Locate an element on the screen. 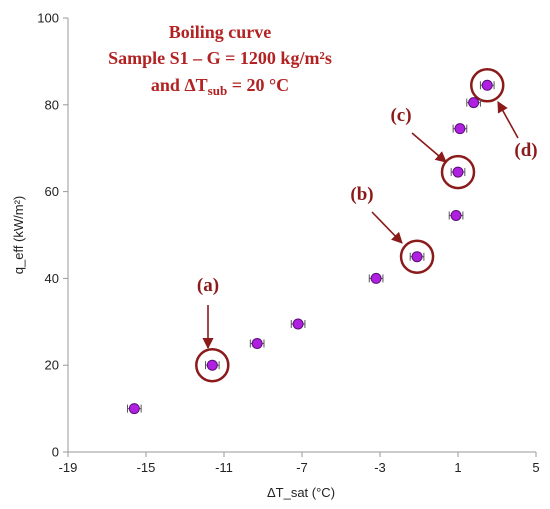 The width and height of the screenshot is (550, 509). title-line-3: and ΔTsub = 20 °C is located at coordinates (220, 86).